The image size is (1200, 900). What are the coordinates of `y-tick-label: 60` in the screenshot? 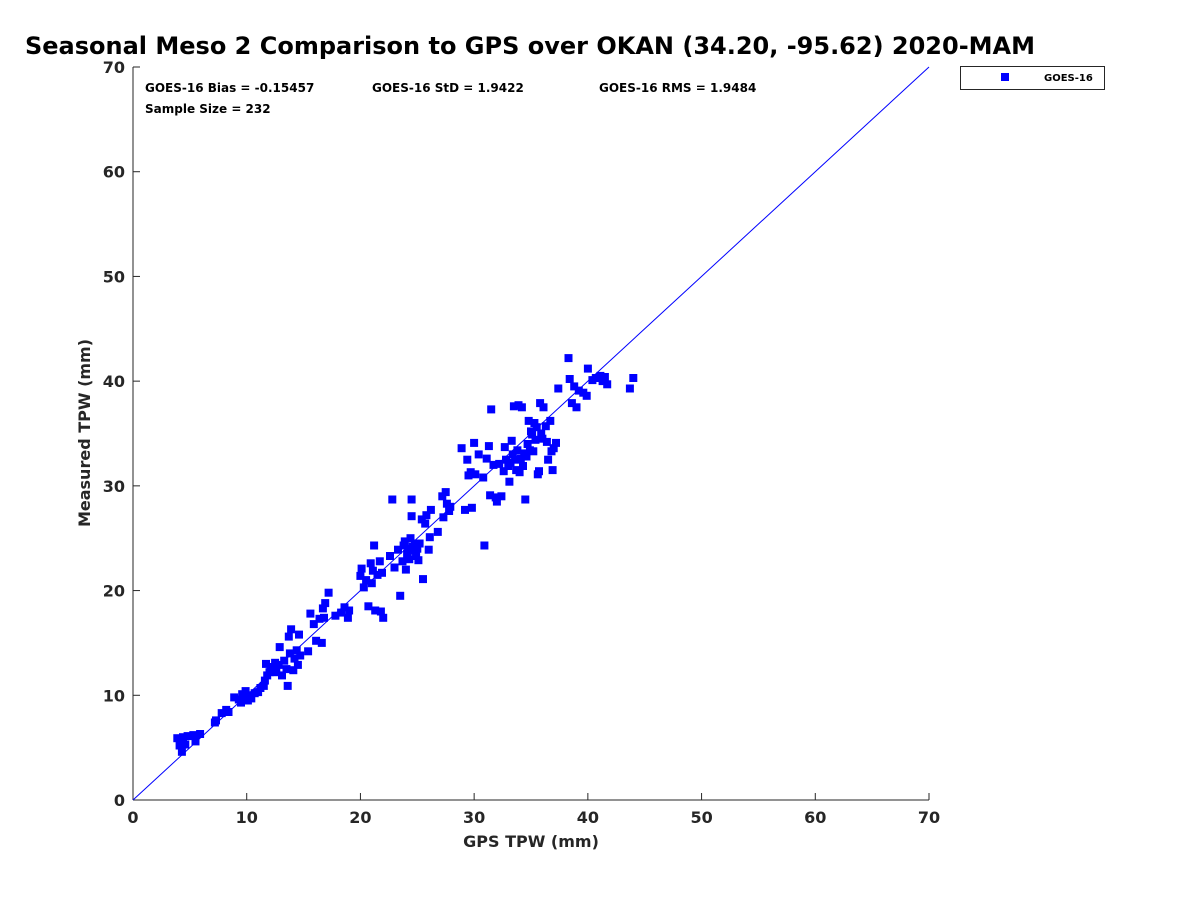 It's located at (114, 172).